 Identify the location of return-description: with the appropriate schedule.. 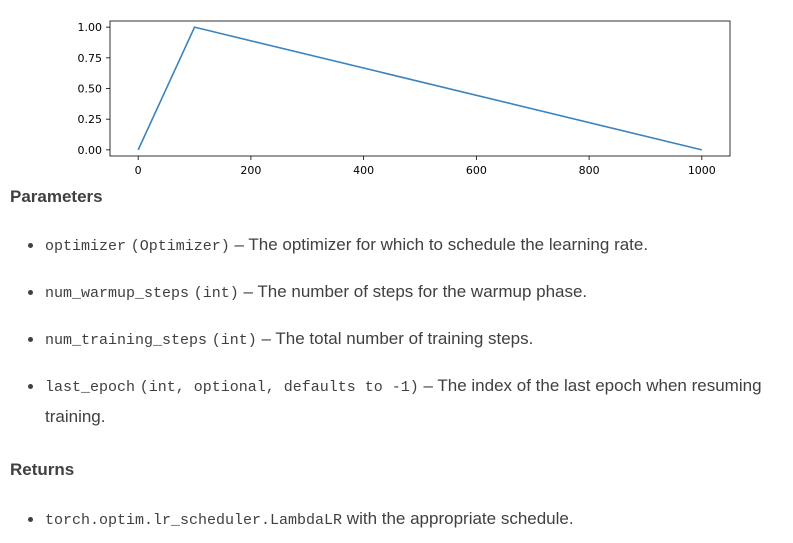
(458, 518).